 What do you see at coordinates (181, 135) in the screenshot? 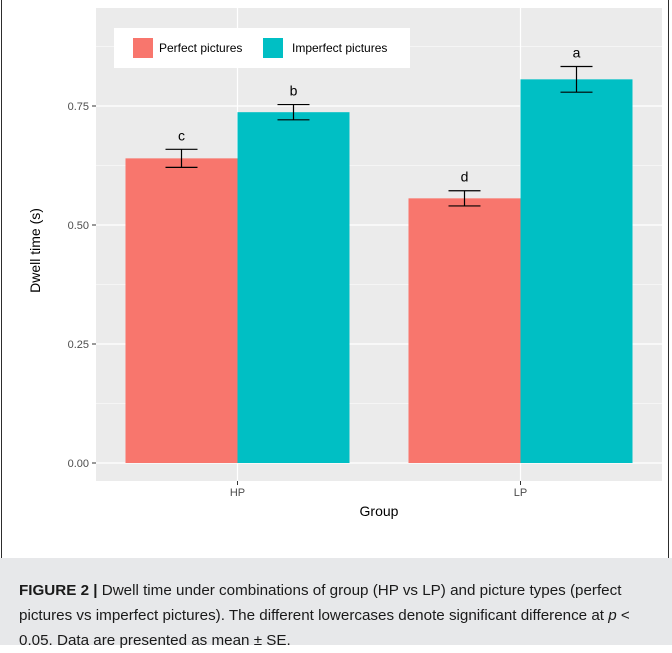
I see `significance-label: c` at bounding box center [181, 135].